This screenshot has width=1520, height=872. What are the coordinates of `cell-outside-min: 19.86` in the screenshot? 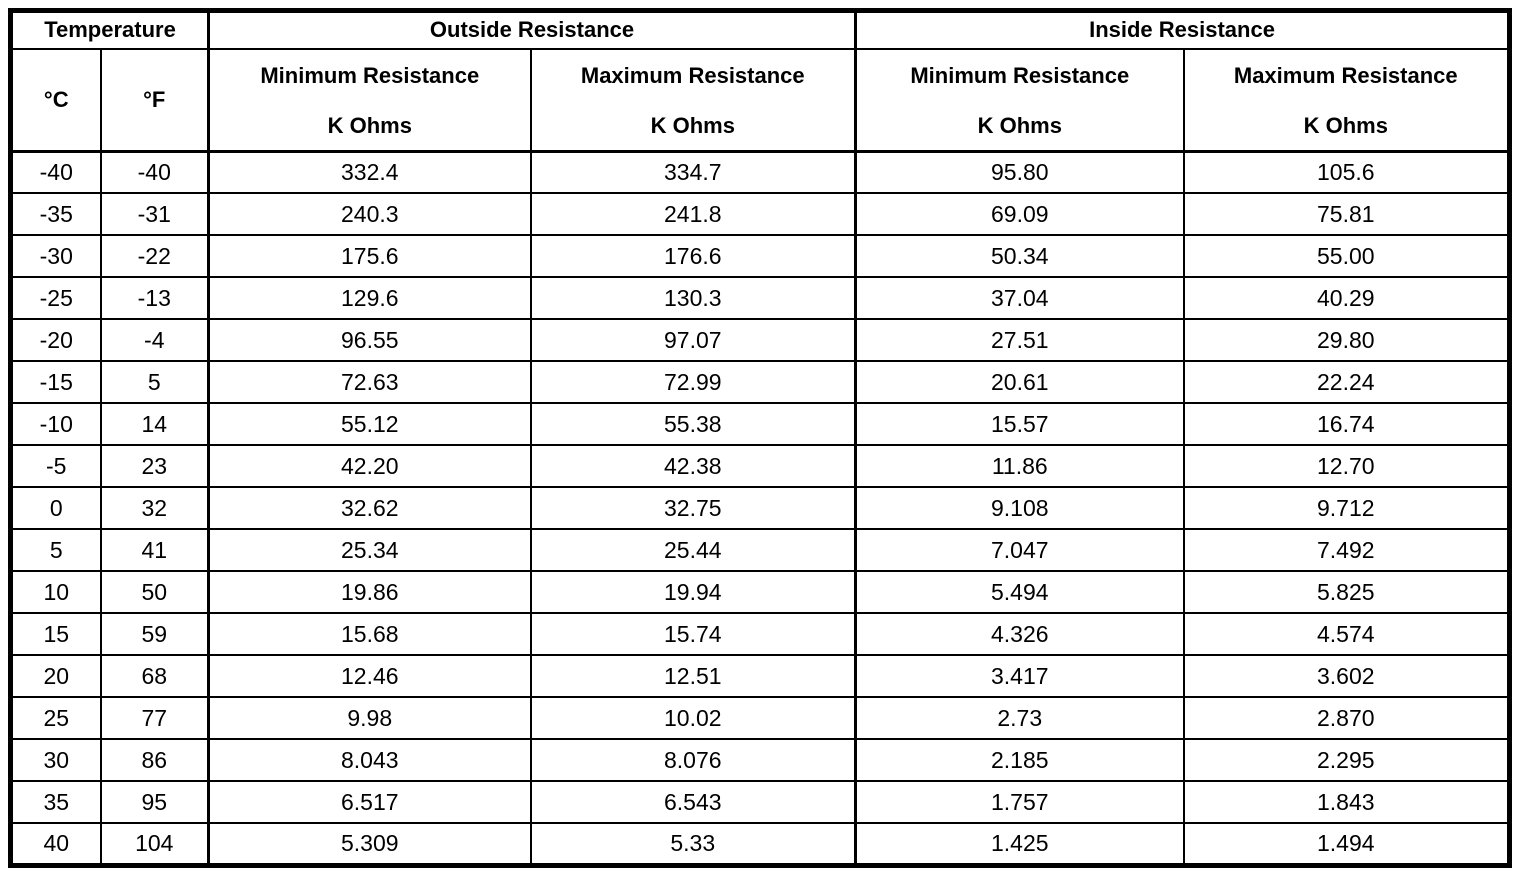 It's located at (369, 592).